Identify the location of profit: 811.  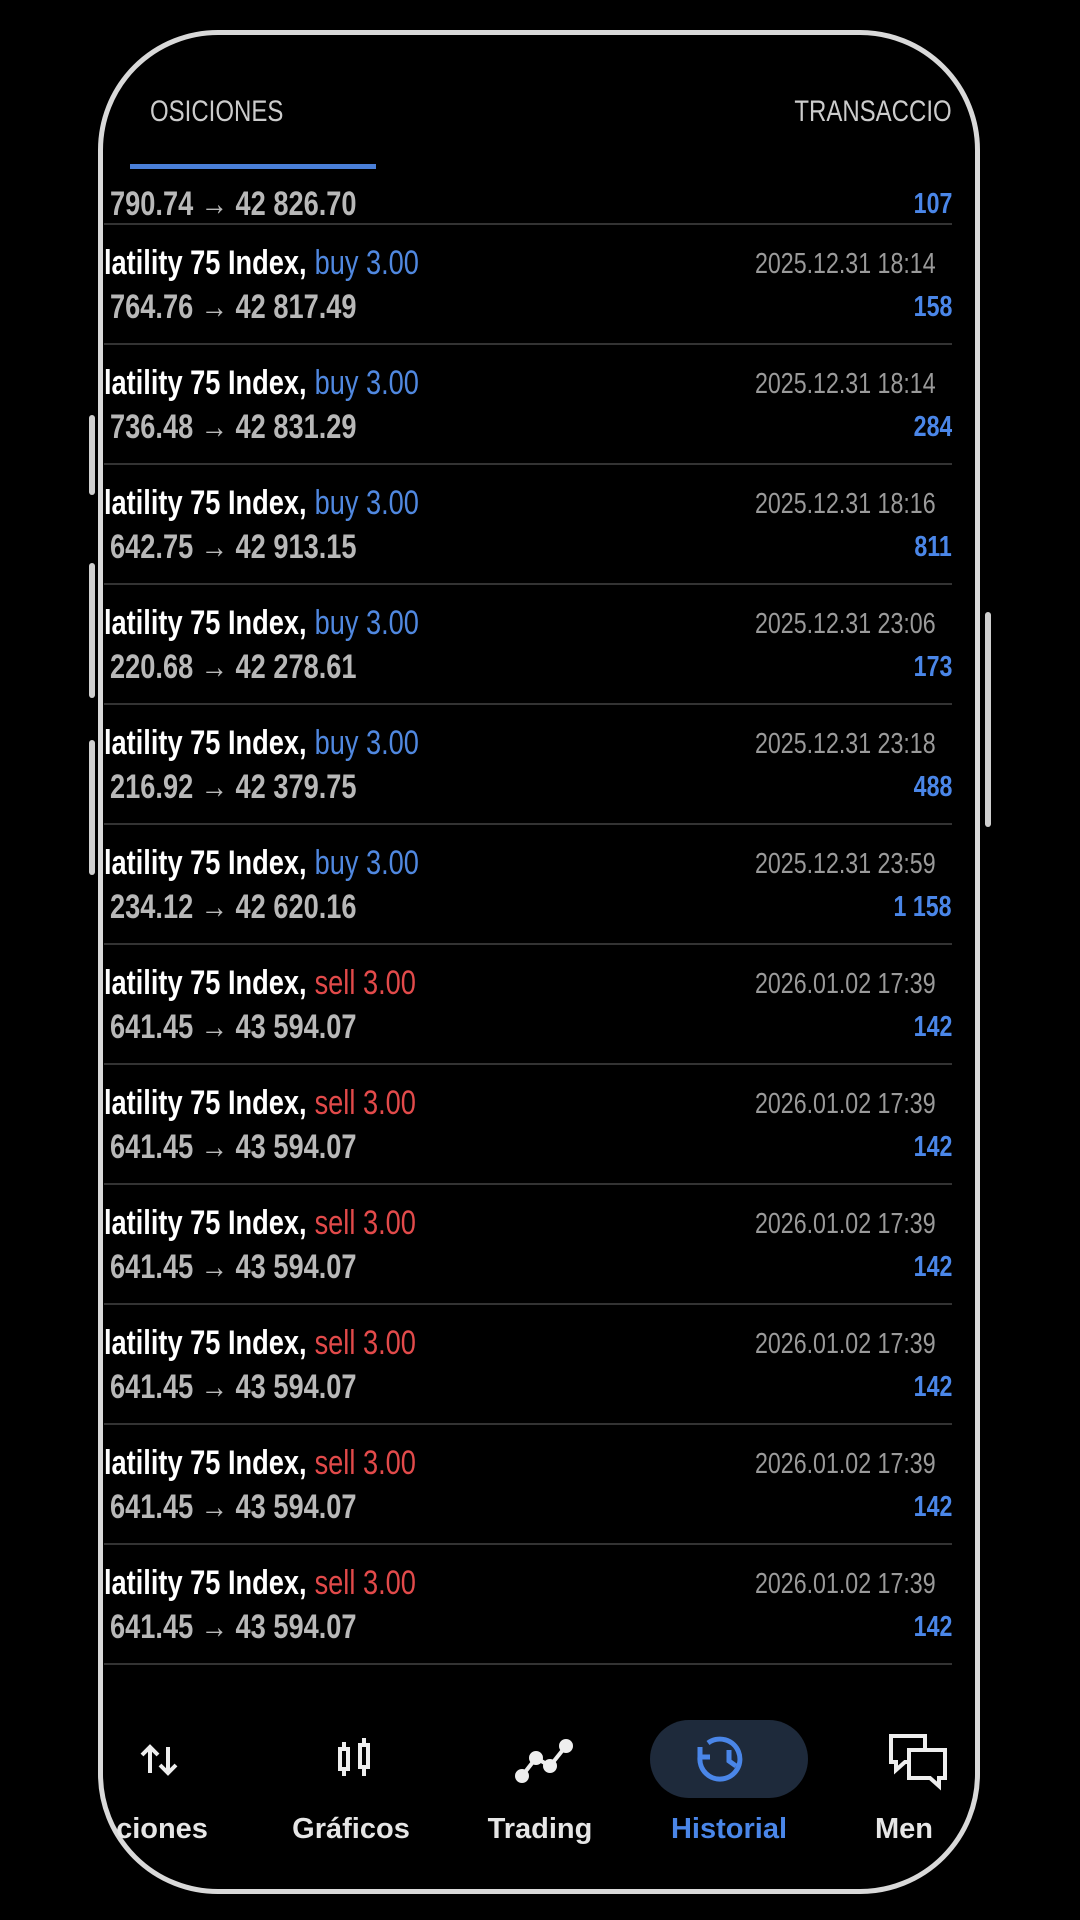
(933, 547).